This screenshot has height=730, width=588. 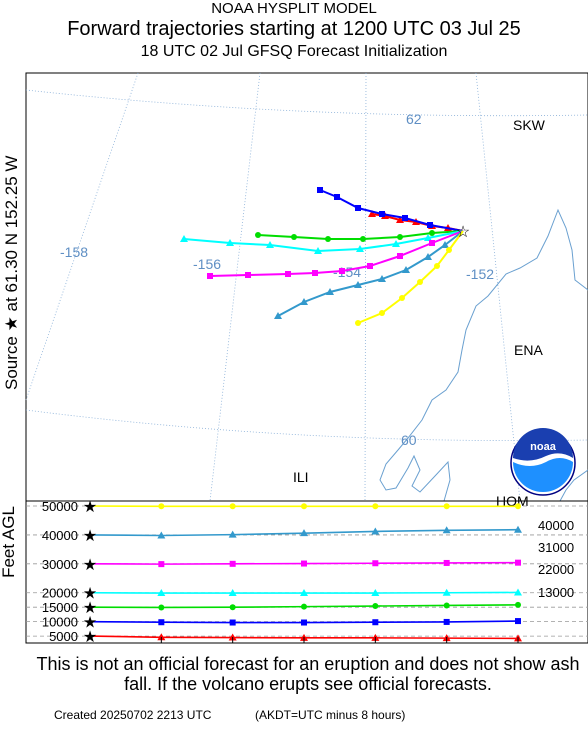 I want to click on height-ytick-label: 20000, so click(x=60, y=593).